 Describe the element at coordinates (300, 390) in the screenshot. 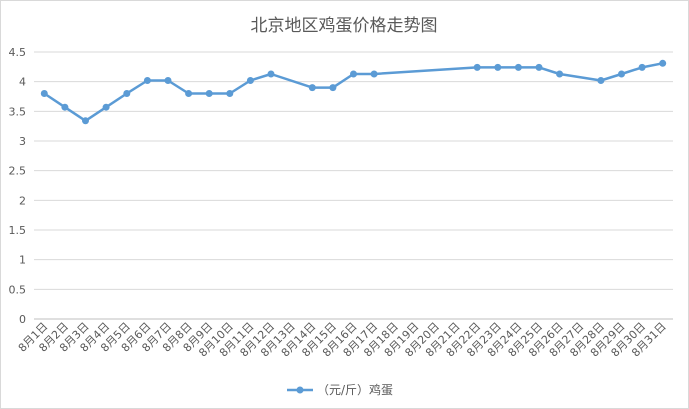

I see `legend-dot-marker` at that location.